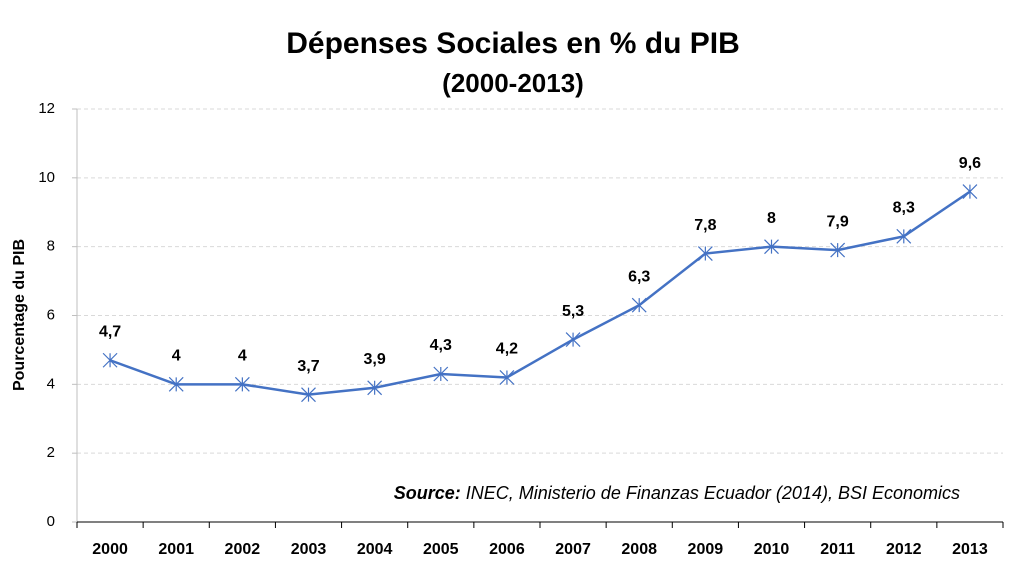 Image resolution: width=1026 pixels, height=576 pixels. What do you see at coordinates (441, 549) in the screenshot?
I see `x-tick-label: 2005` at bounding box center [441, 549].